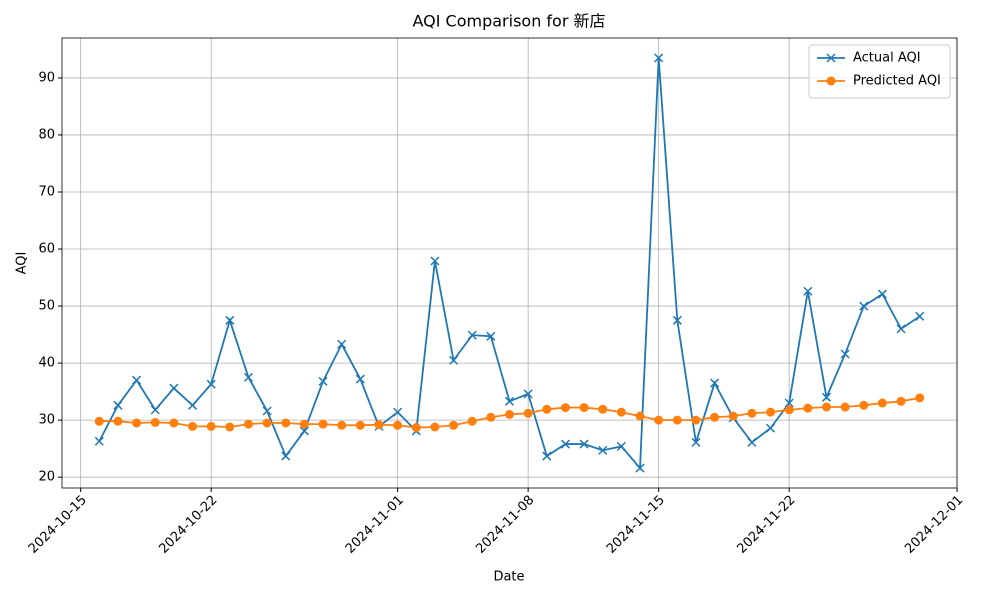 This screenshot has width=1000, height=604. I want to click on y-tick-label: 50, so click(46, 306).